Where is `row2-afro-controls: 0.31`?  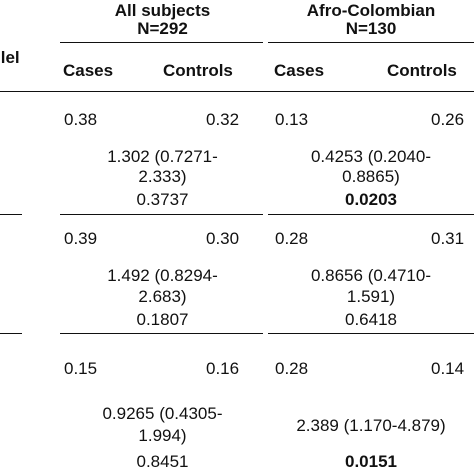
row2-afro-controls: 0.31 is located at coordinates (448, 238).